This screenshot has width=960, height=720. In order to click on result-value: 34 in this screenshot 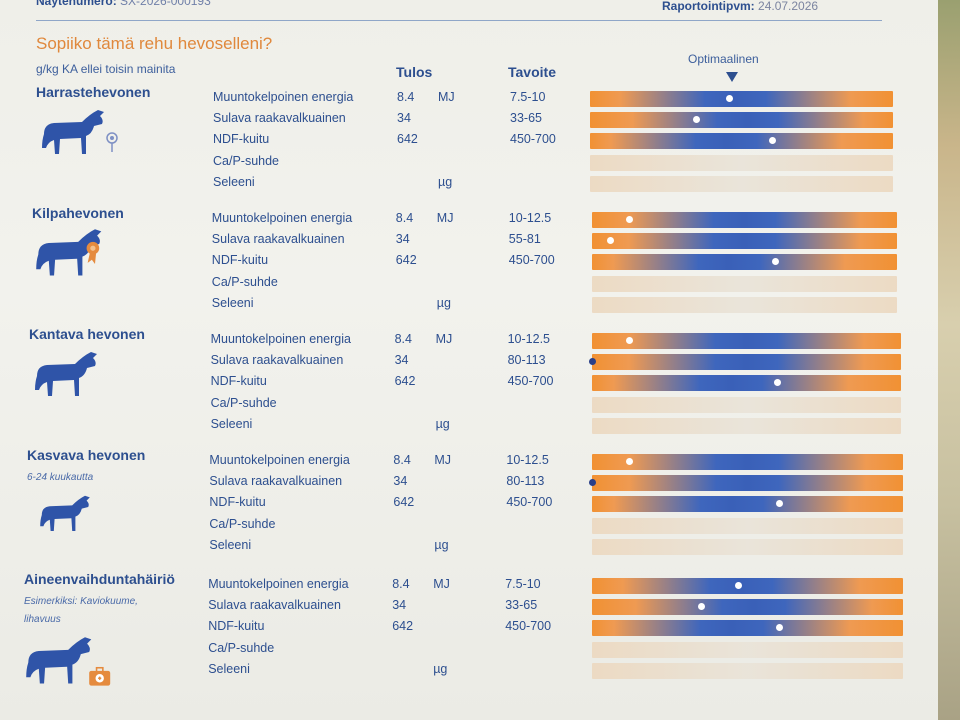, I will do `click(400, 481)`.